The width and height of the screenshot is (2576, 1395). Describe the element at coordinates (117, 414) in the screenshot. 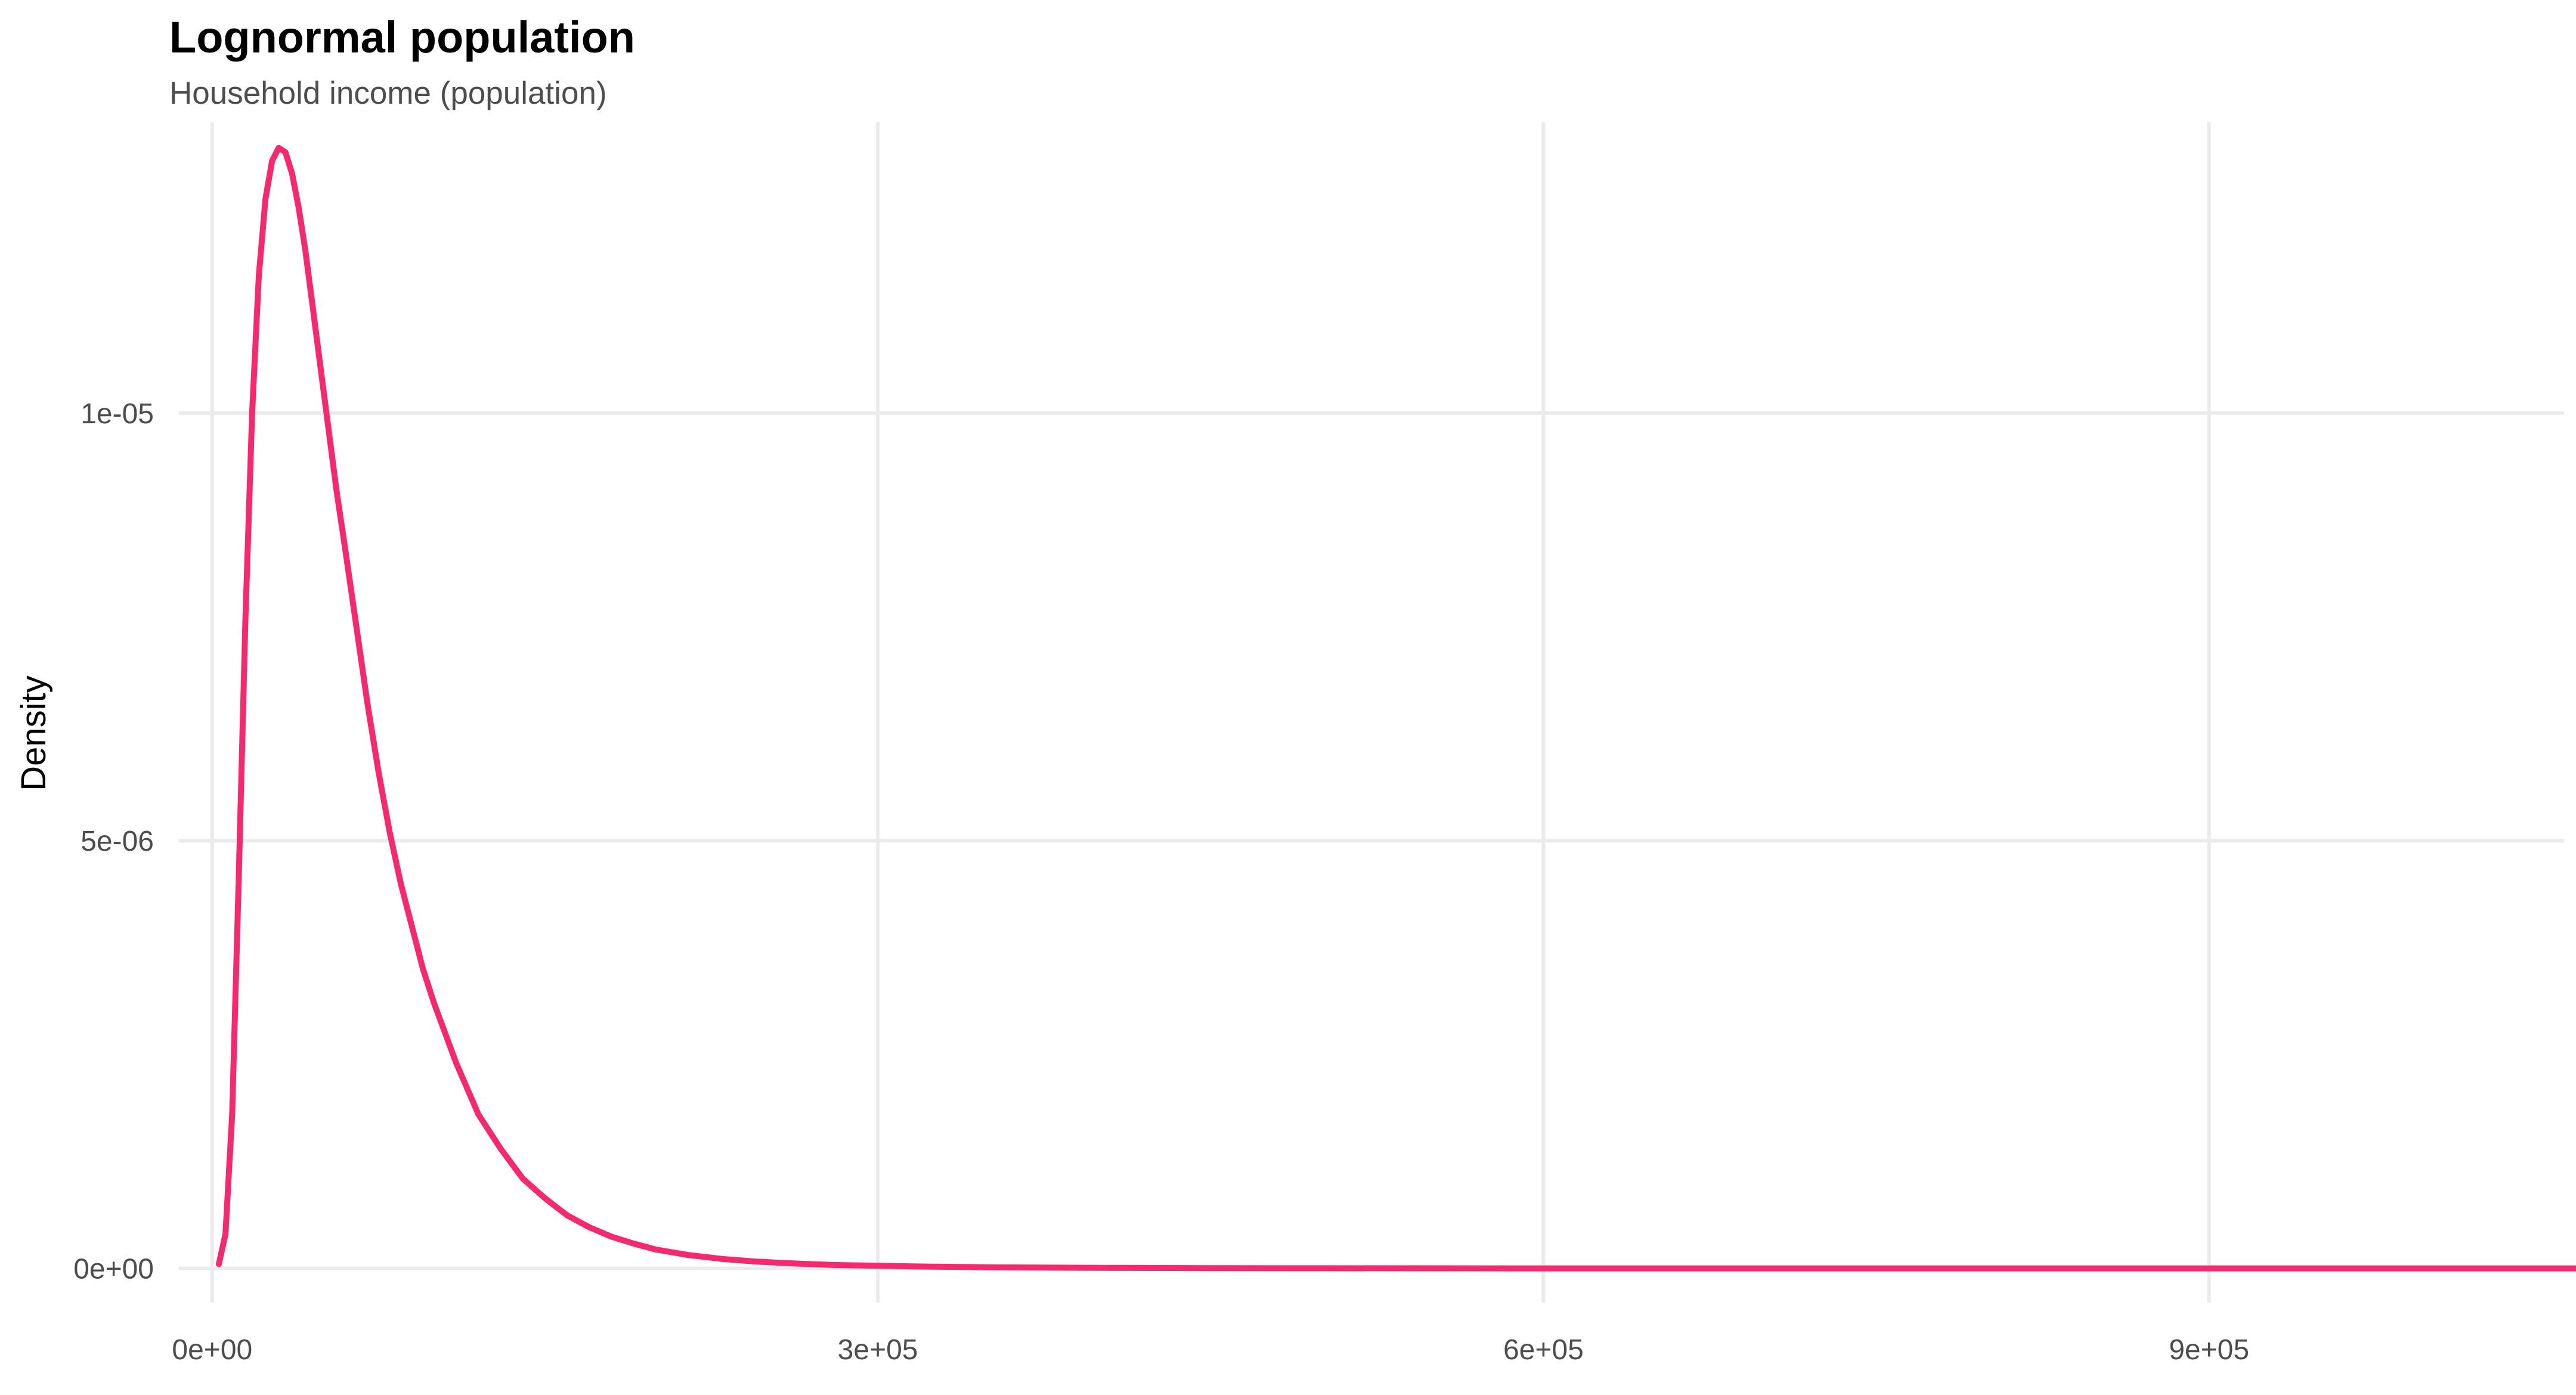

I see `y-tick-label: 1e-05` at that location.